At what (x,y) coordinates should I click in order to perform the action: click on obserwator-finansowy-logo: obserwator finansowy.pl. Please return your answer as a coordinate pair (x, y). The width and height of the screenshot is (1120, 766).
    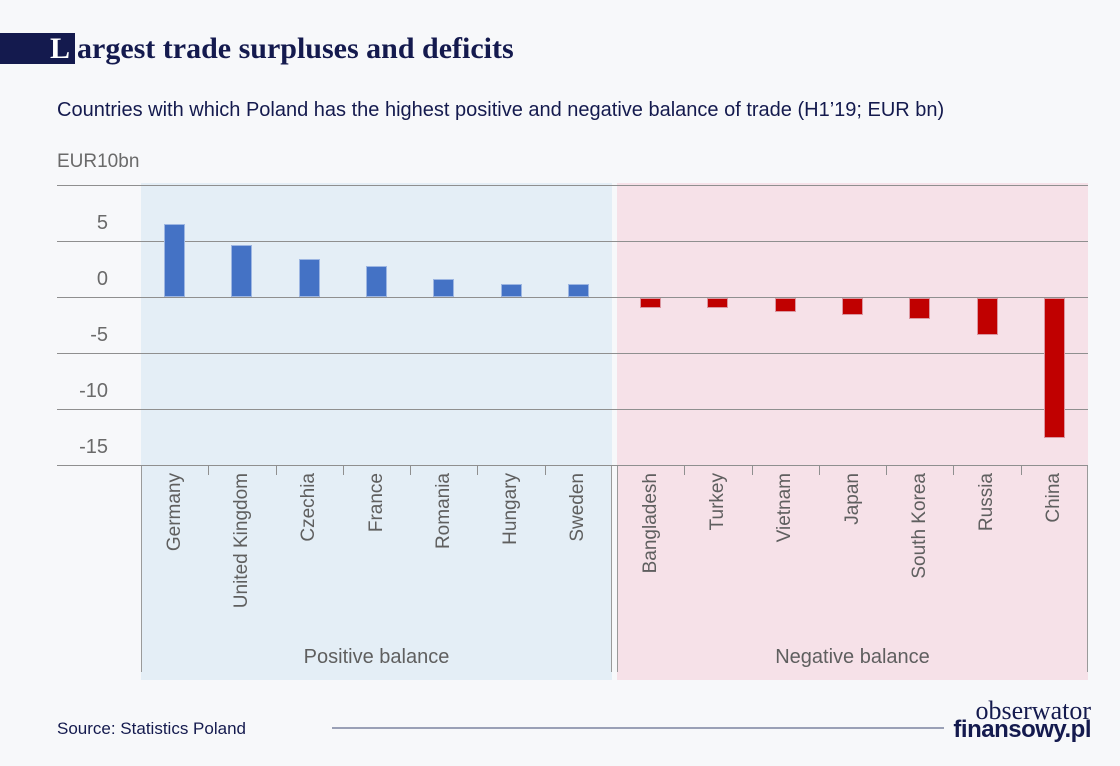
    Looking at the image, I should click on (1022, 719).